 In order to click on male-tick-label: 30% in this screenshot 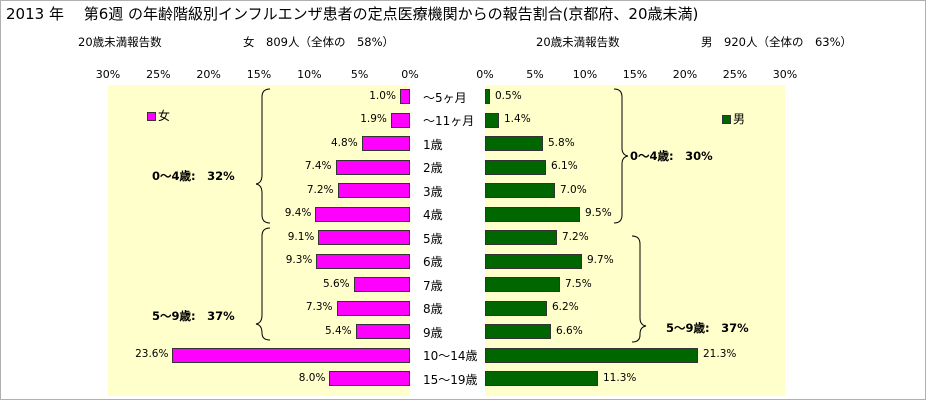, I will do `click(785, 74)`.